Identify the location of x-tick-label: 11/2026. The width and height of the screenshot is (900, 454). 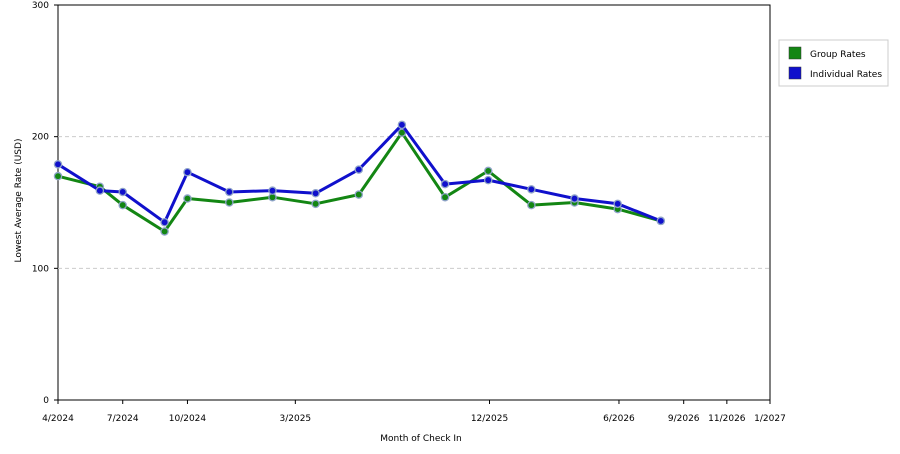
(727, 419).